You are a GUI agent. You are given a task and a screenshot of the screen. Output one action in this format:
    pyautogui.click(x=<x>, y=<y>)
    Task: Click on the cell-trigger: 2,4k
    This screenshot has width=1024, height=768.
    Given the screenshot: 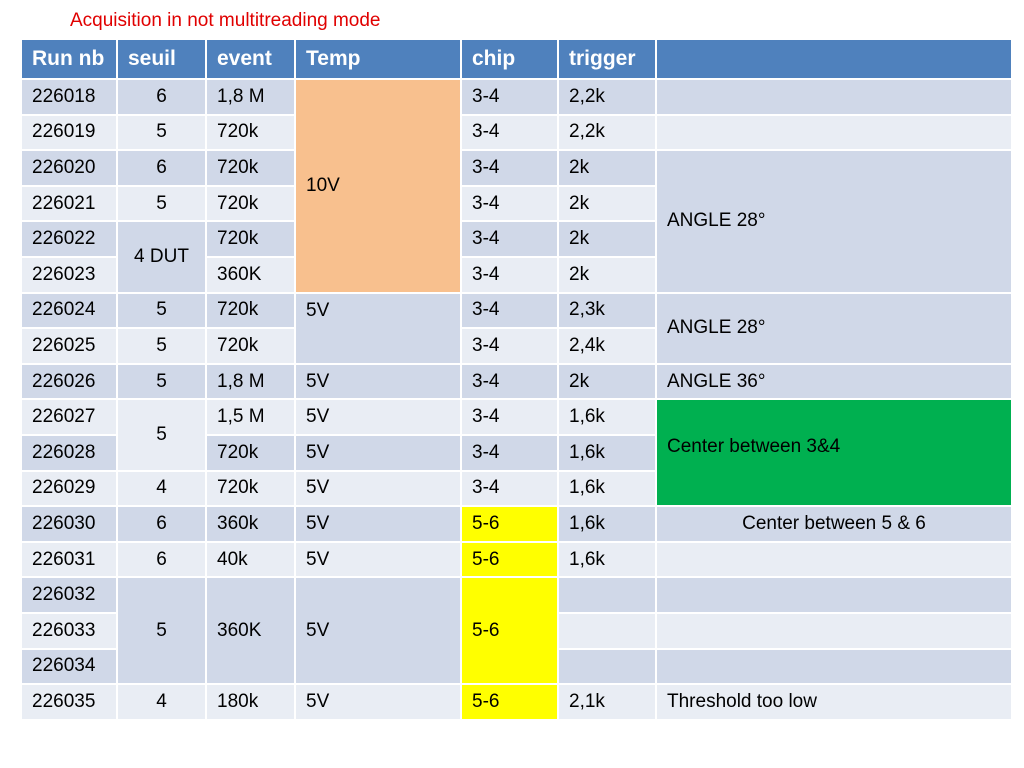 What is the action you would take?
    pyautogui.click(x=607, y=346)
    